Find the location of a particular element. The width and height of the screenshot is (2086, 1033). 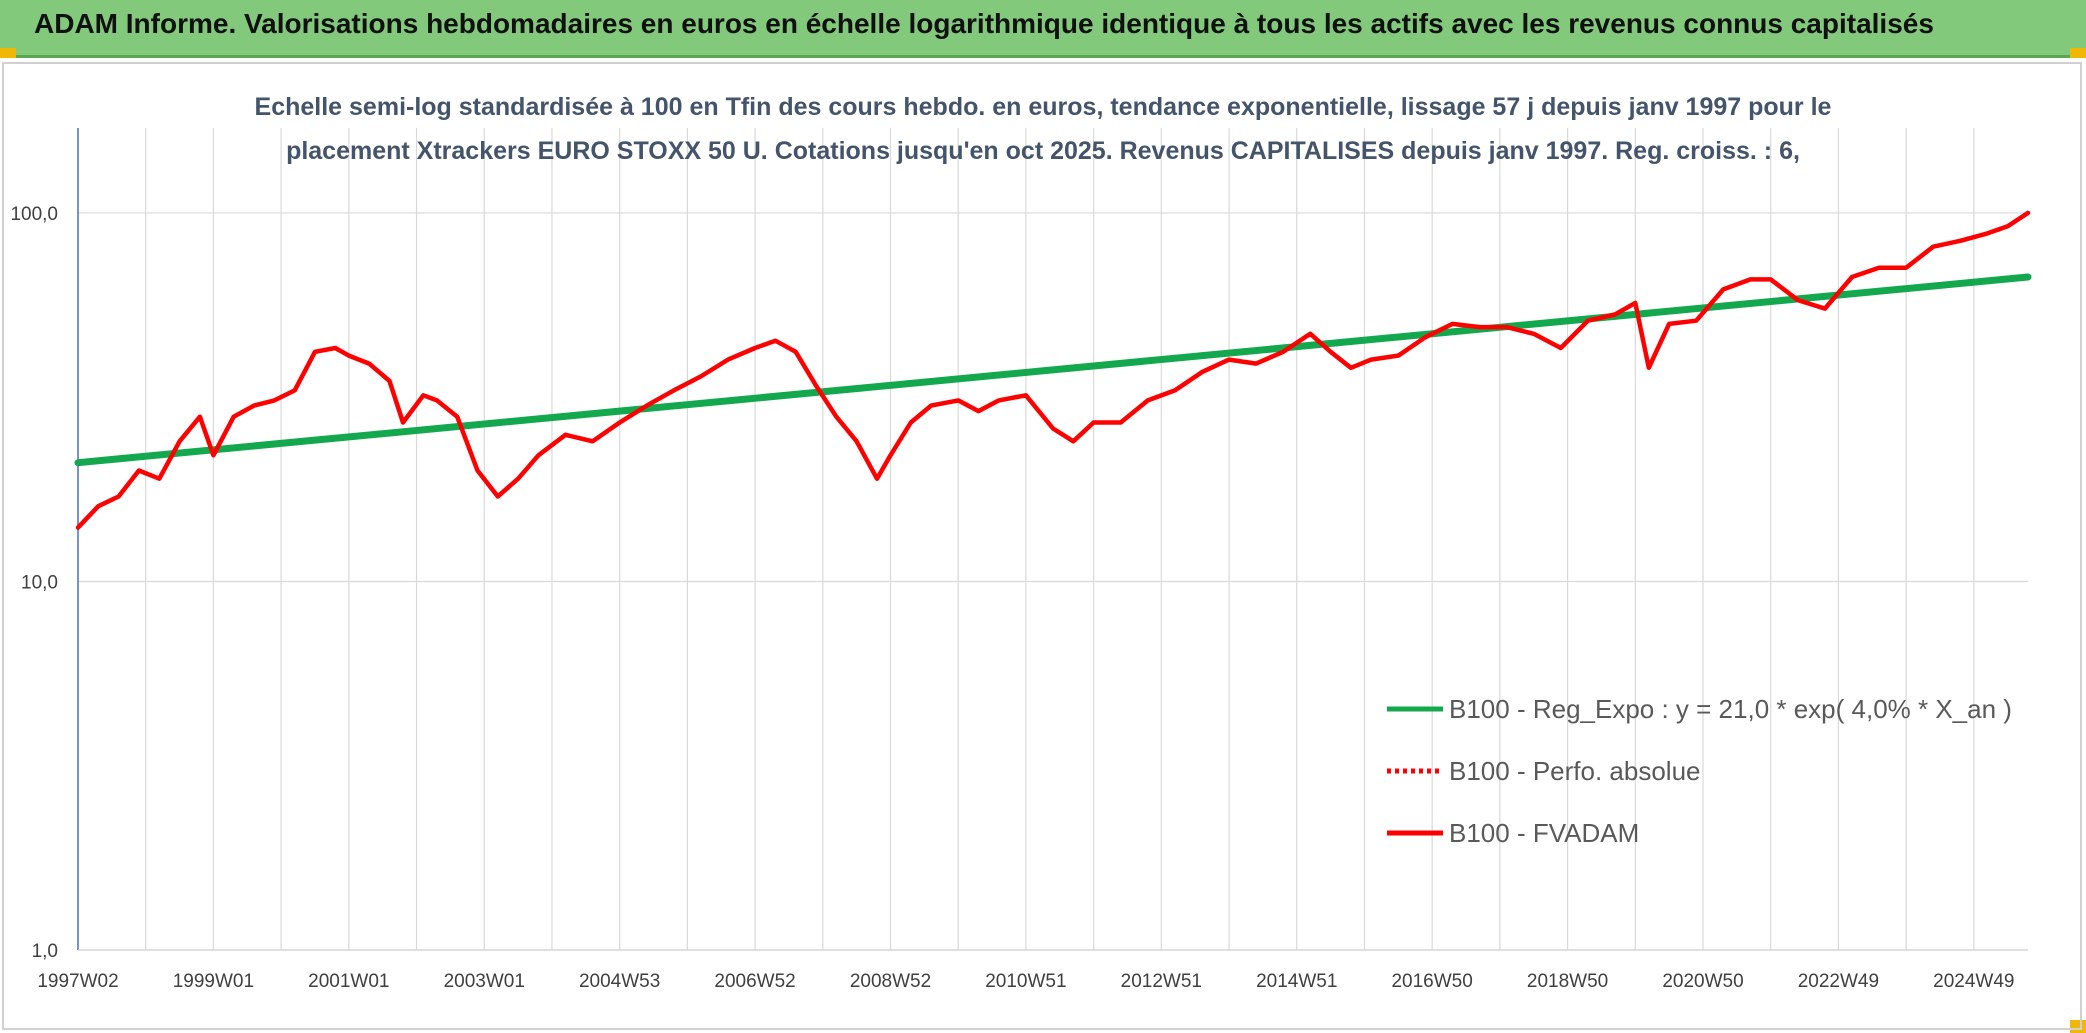

y-tick-label: 10,0 is located at coordinates (39, 582).